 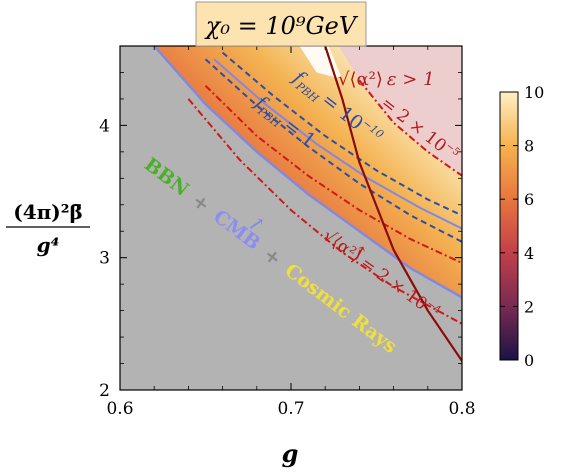 I want to click on y-axis-title-denominator: g⁴, so click(x=48, y=245).